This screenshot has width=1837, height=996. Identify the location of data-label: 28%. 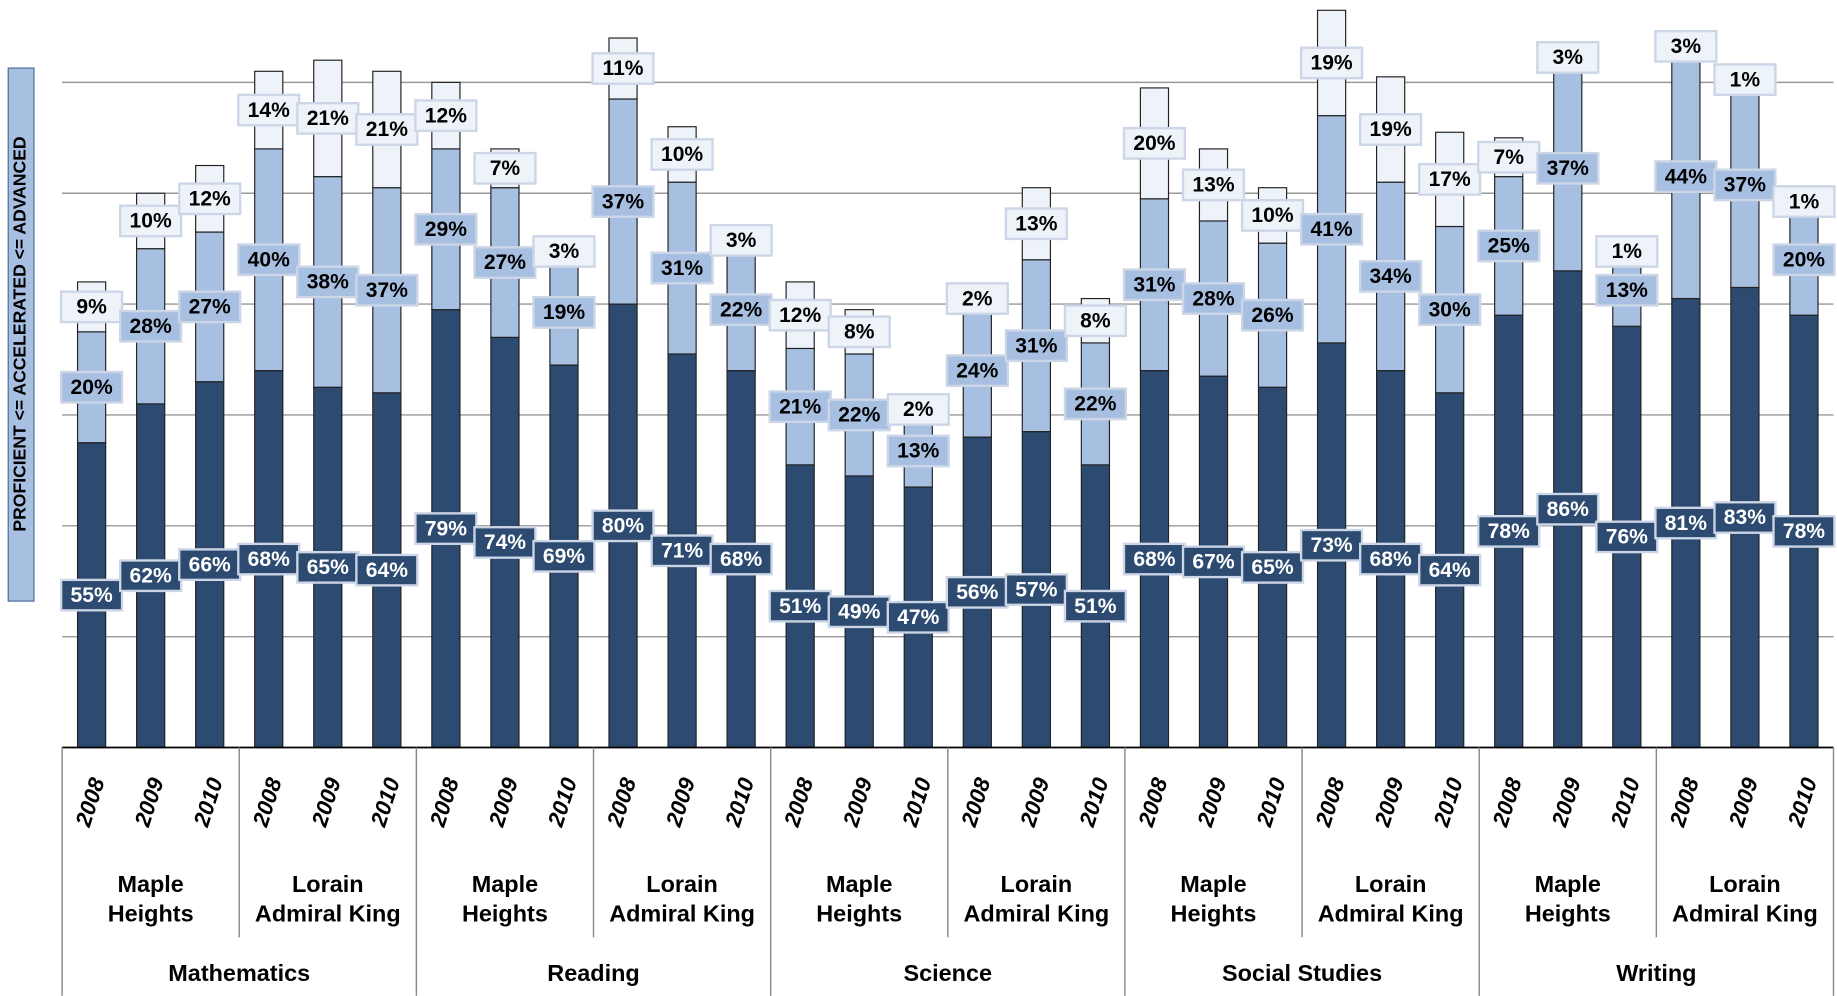
(1213, 298).